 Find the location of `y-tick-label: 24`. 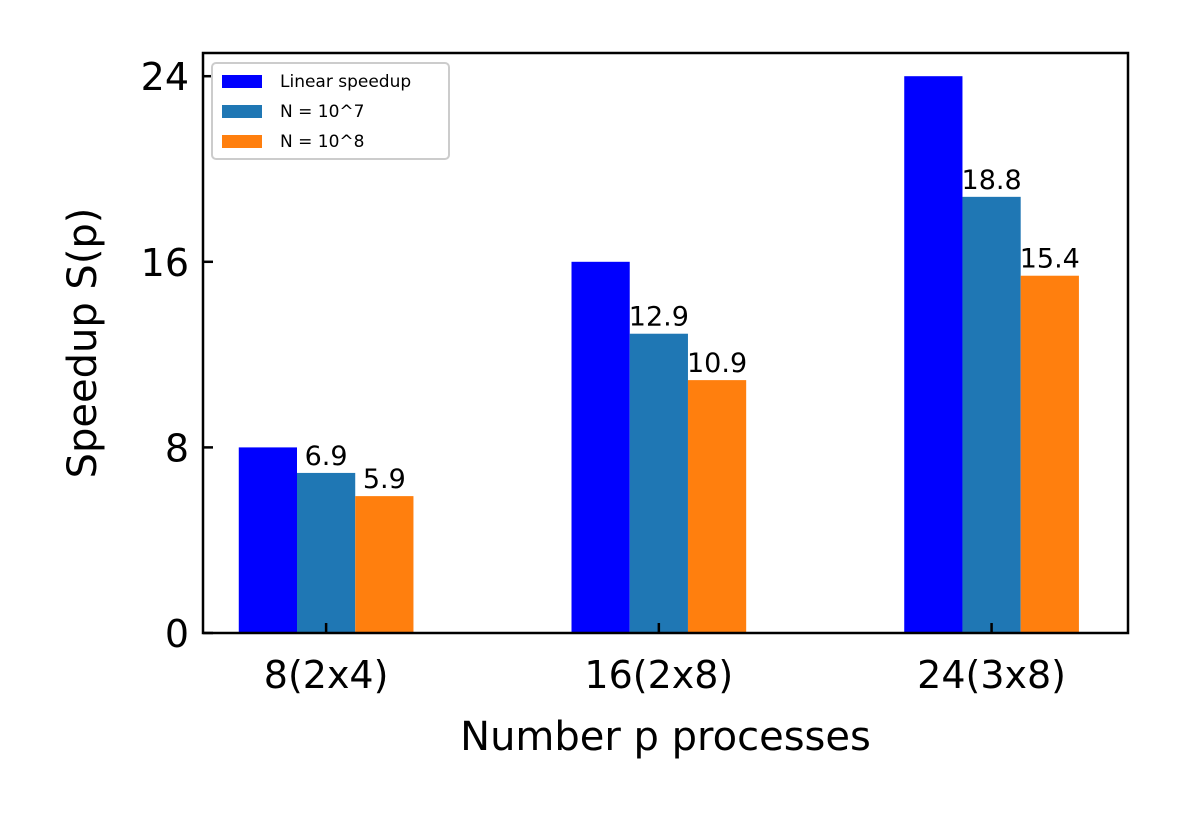

y-tick-label: 24 is located at coordinates (165, 77).